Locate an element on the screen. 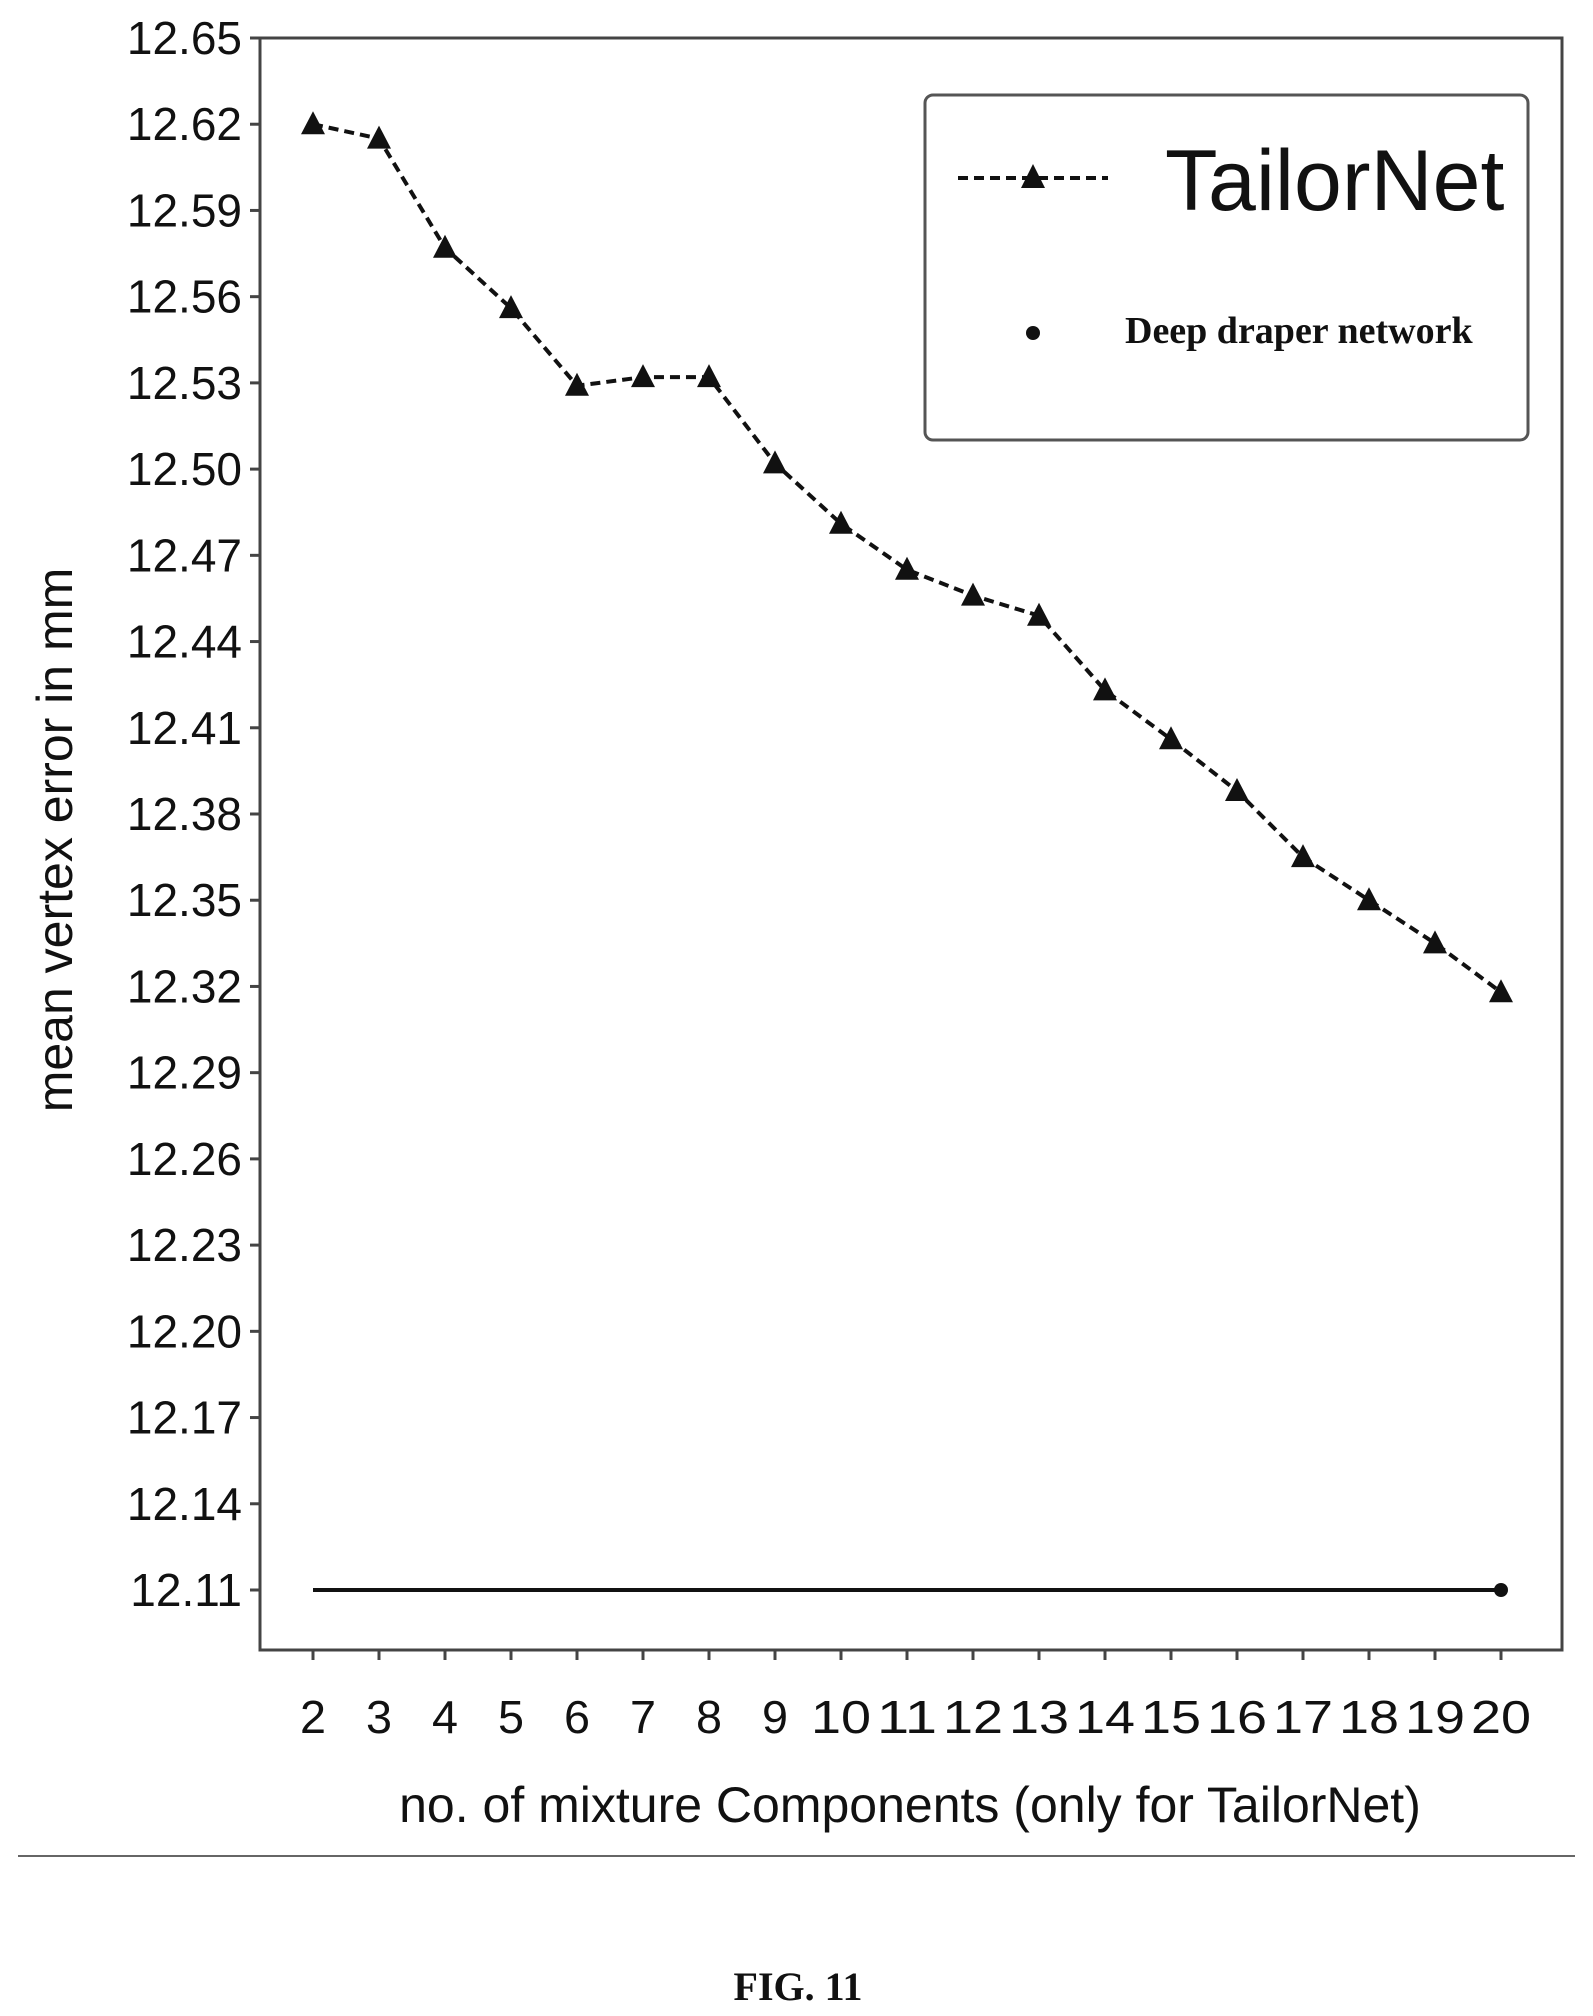  y-tick-label: 12.26 is located at coordinates (184, 1159).